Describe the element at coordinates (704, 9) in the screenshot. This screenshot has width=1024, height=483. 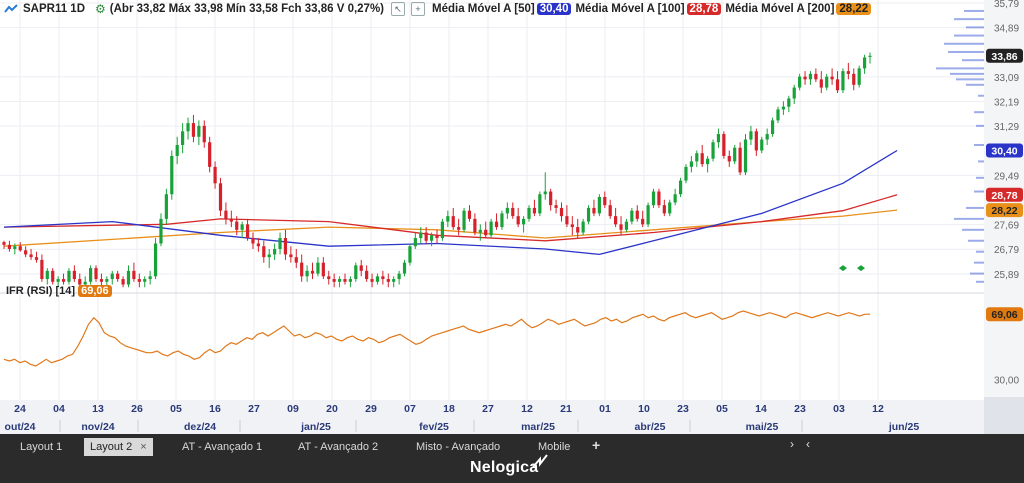
I see `ma100-value-badge: 28,78` at that location.